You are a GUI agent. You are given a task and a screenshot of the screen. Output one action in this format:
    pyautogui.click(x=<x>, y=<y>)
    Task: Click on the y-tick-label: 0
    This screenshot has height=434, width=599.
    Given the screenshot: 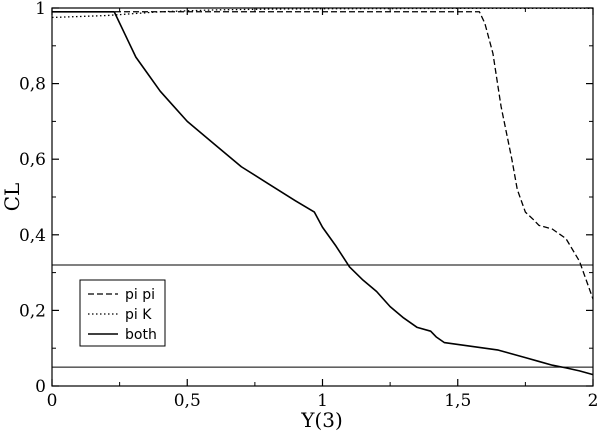 What is the action you would take?
    pyautogui.click(x=40, y=387)
    